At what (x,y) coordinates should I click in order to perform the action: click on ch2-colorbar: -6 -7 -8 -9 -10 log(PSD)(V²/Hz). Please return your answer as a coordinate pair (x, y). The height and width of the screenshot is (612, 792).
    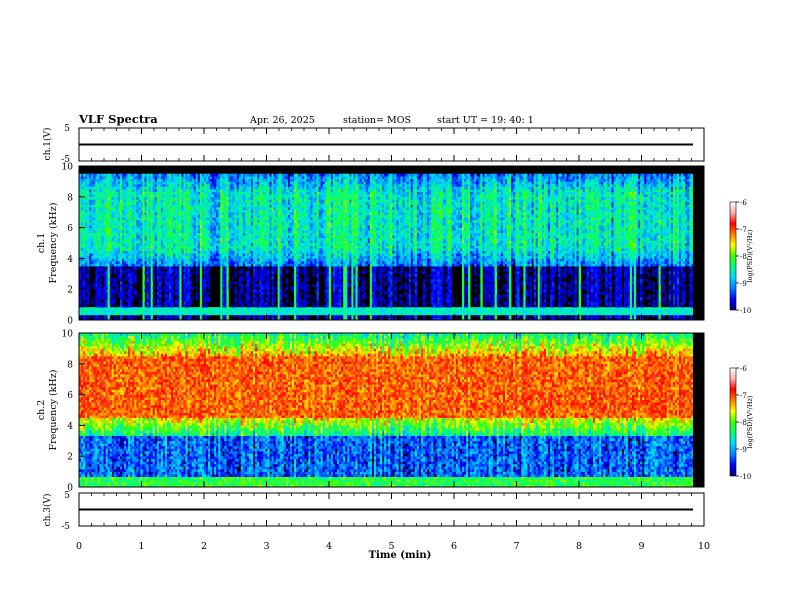
    Looking at the image, I should click on (741, 423).